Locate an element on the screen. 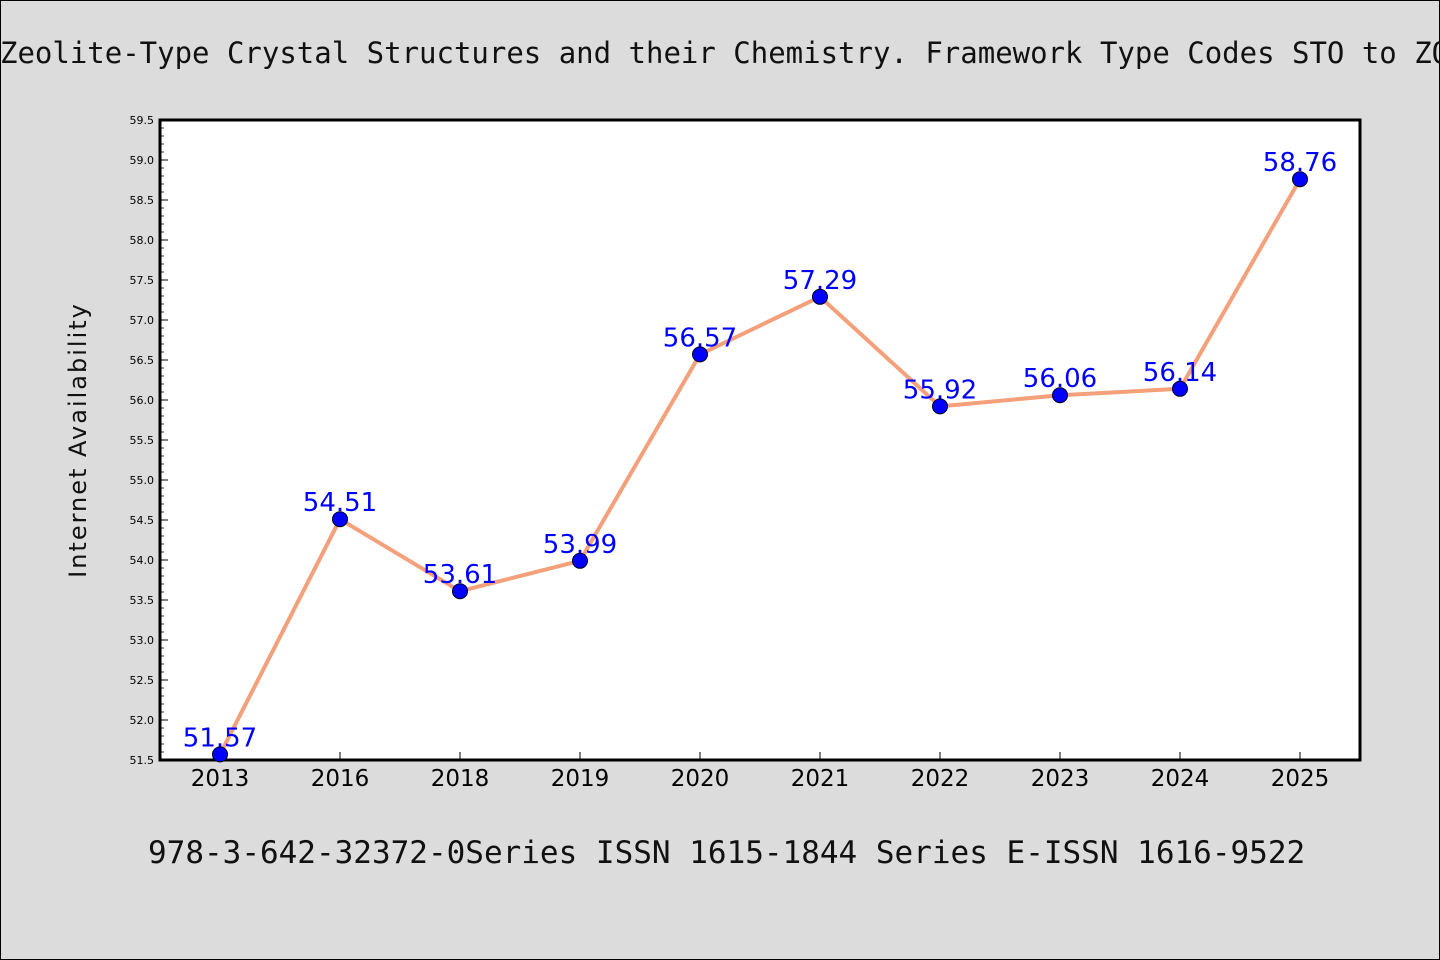 The height and width of the screenshot is (960, 1440). y-tick-label: 58.5 is located at coordinates (142, 200).